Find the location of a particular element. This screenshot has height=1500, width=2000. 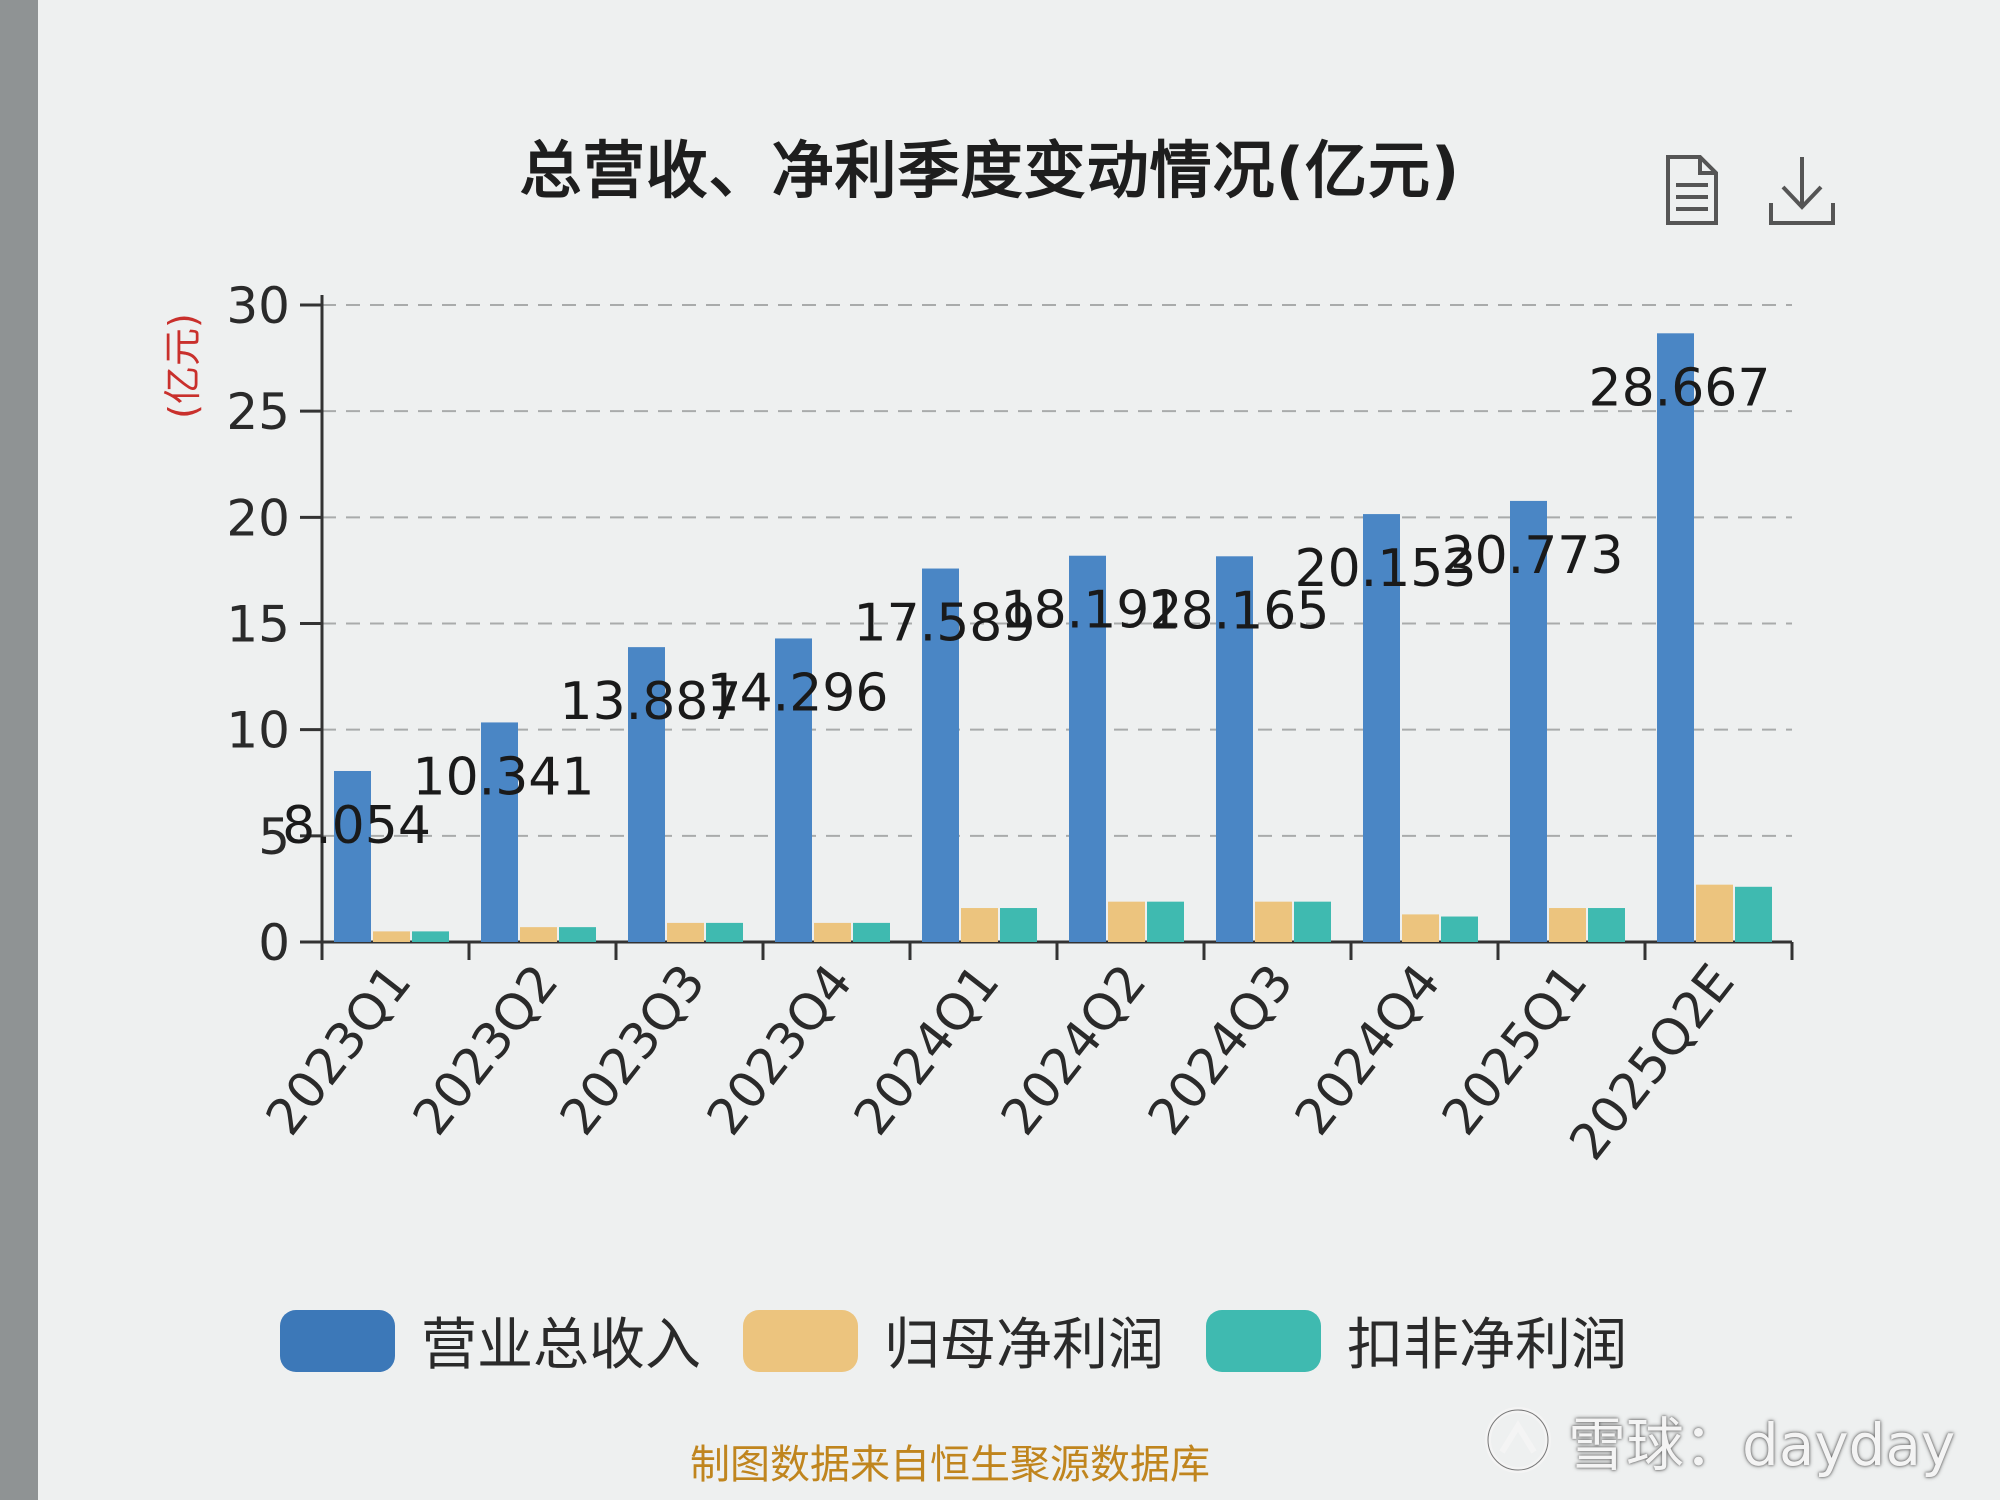

y-axis-label: (亿元) is located at coordinates (183, 366).